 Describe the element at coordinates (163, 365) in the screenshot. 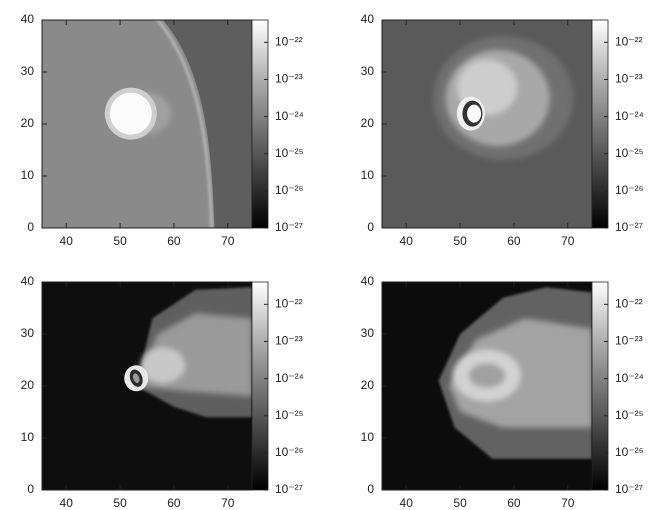

I see `cloud-bright` at that location.